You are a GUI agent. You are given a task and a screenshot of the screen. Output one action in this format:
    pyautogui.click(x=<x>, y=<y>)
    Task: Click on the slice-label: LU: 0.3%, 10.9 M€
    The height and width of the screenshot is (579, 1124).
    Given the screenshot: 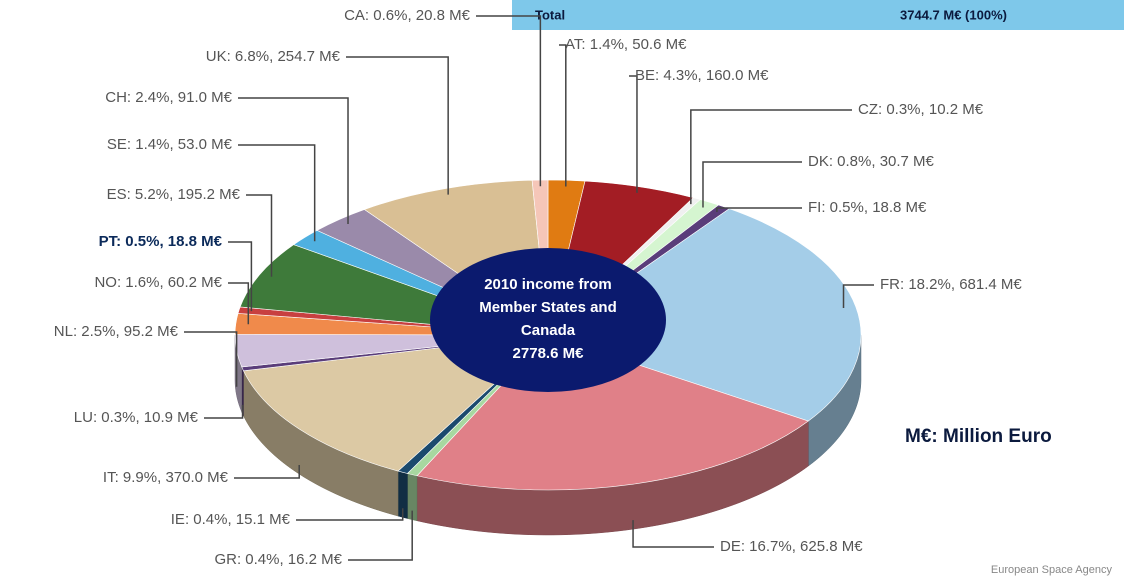 What is the action you would take?
    pyautogui.click(x=136, y=417)
    